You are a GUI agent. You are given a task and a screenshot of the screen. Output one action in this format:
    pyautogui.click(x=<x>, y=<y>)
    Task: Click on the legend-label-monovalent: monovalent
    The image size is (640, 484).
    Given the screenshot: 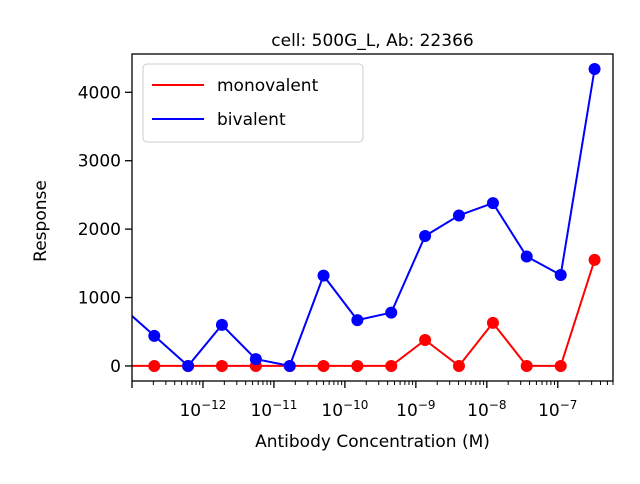 What is the action you would take?
    pyautogui.click(x=268, y=86)
    